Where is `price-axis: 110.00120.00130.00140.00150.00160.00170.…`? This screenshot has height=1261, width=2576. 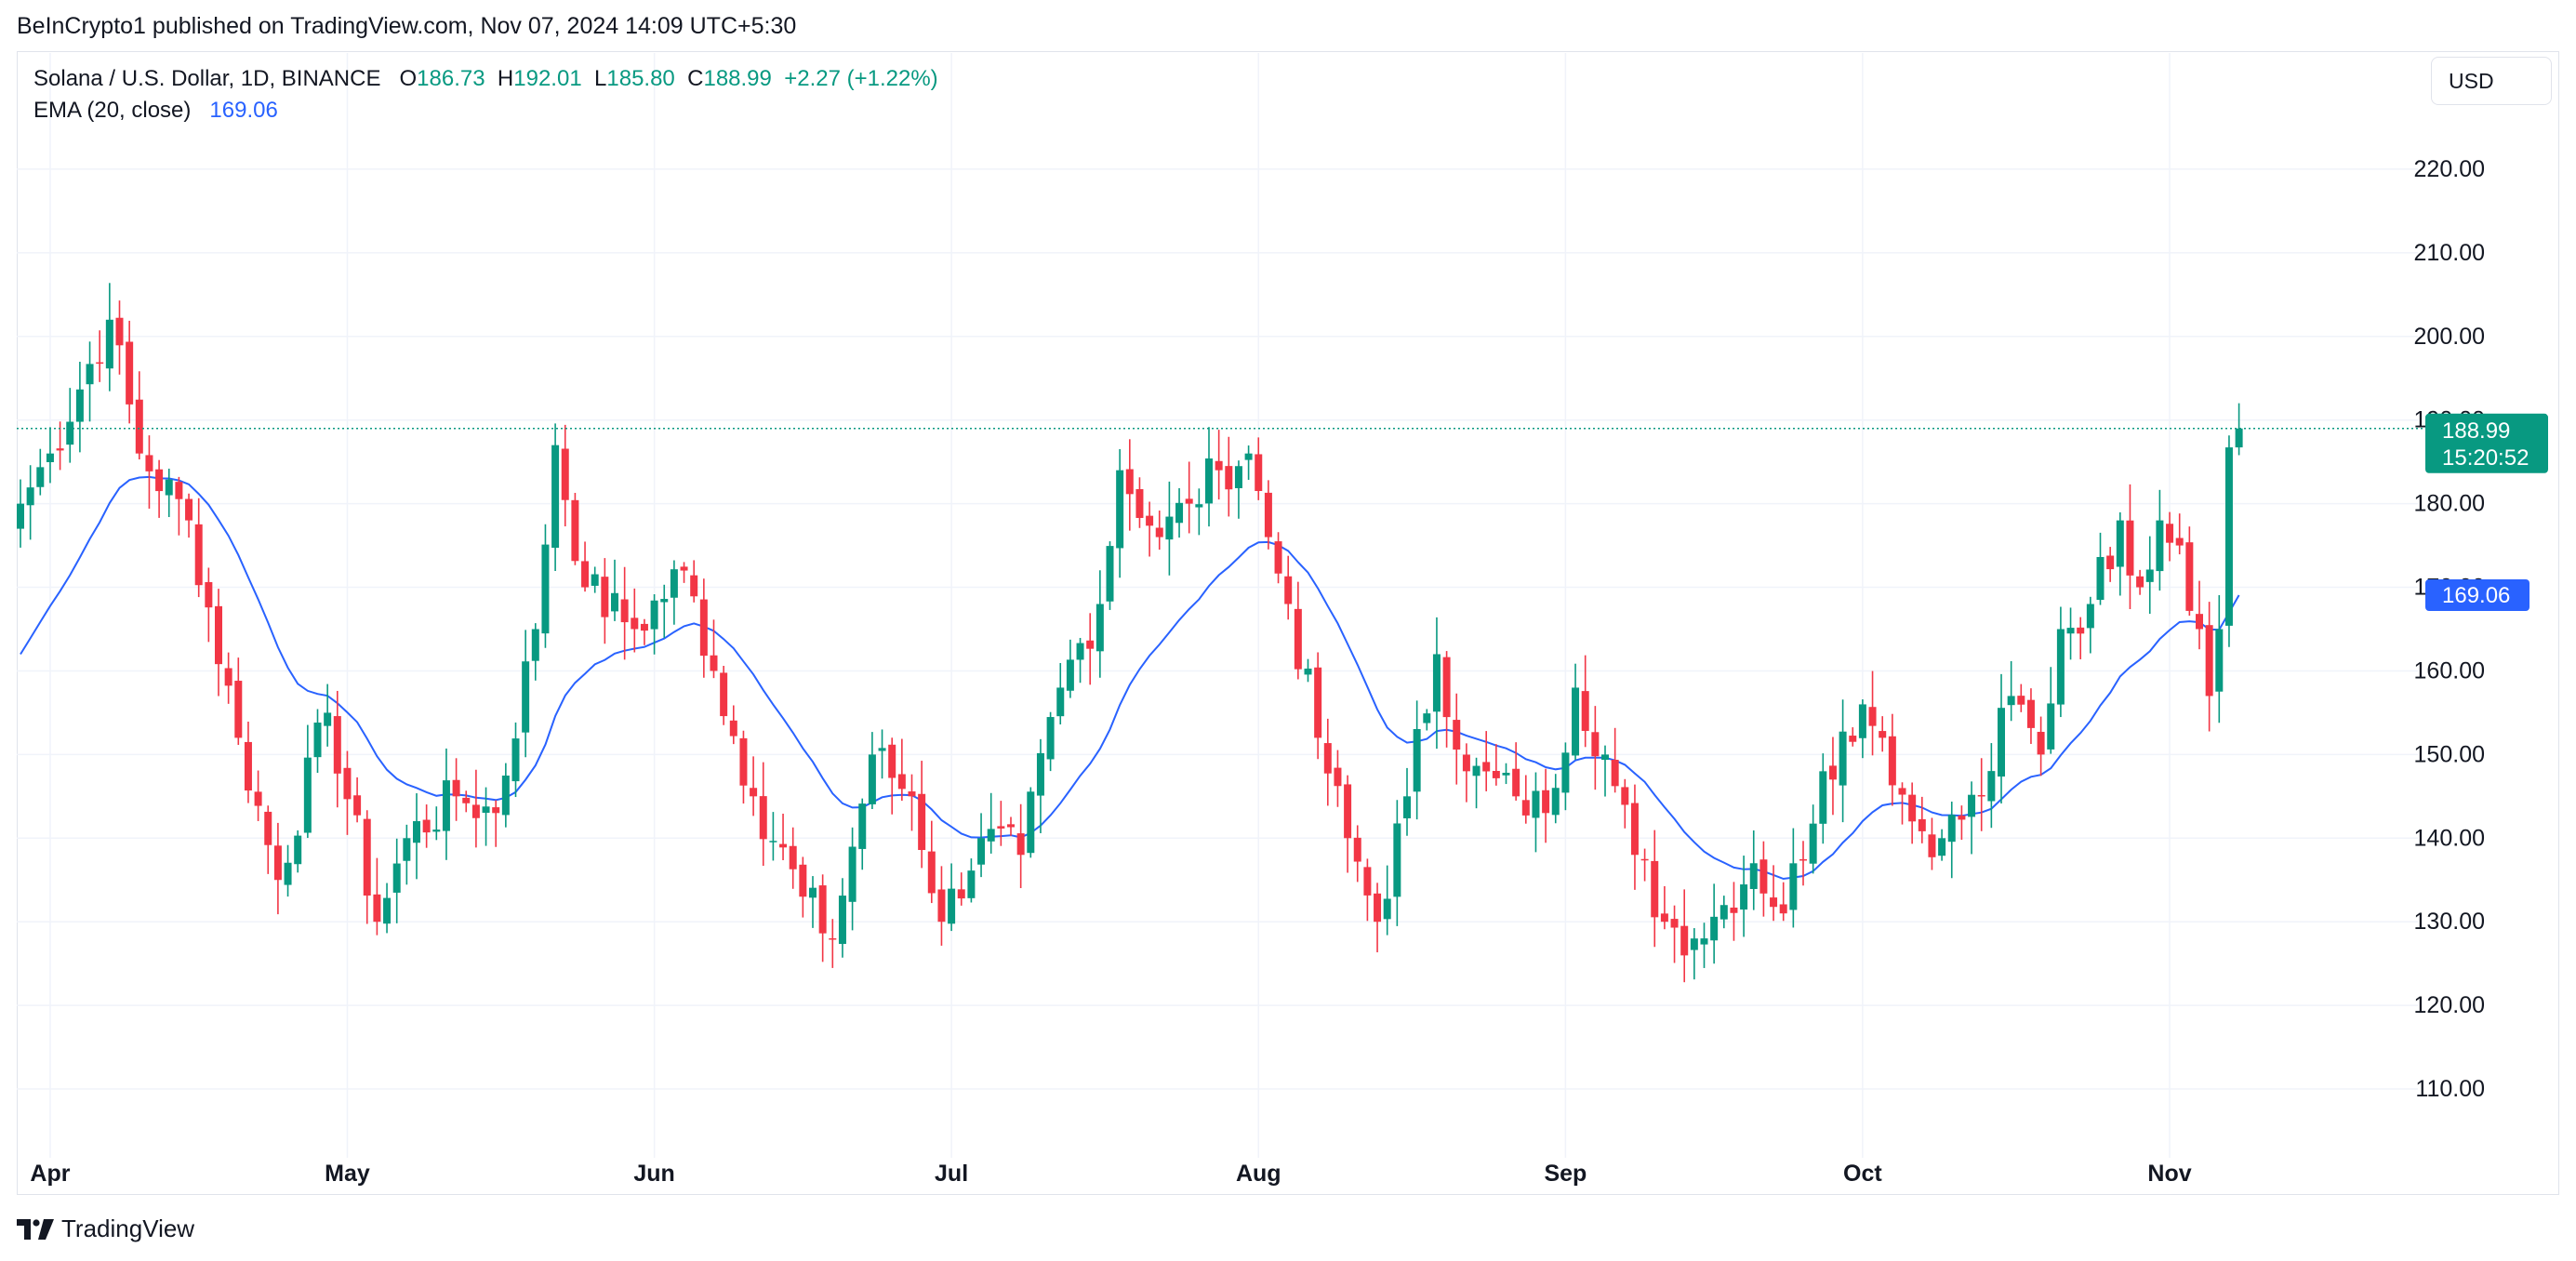 price-axis: 110.00120.00130.00140.00150.00160.00170.… is located at coordinates (2449, 629).